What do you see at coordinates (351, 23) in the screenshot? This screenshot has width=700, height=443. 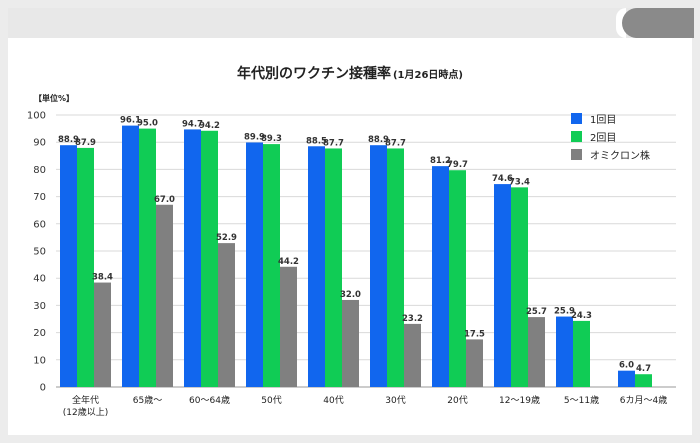 I see `header-band` at bounding box center [351, 23].